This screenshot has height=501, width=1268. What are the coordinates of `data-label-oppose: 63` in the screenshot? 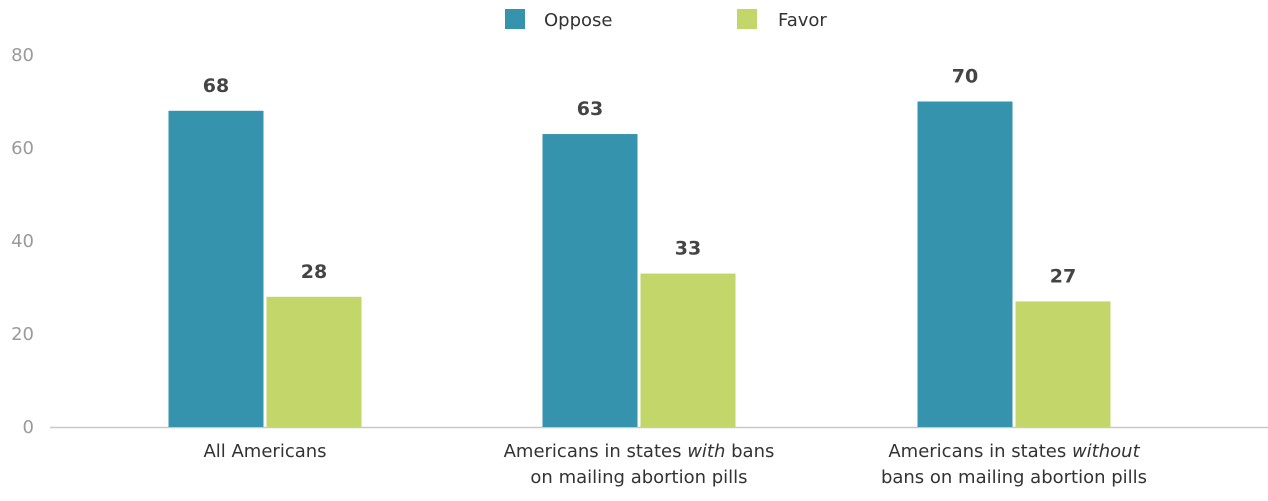 It's located at (590, 109).